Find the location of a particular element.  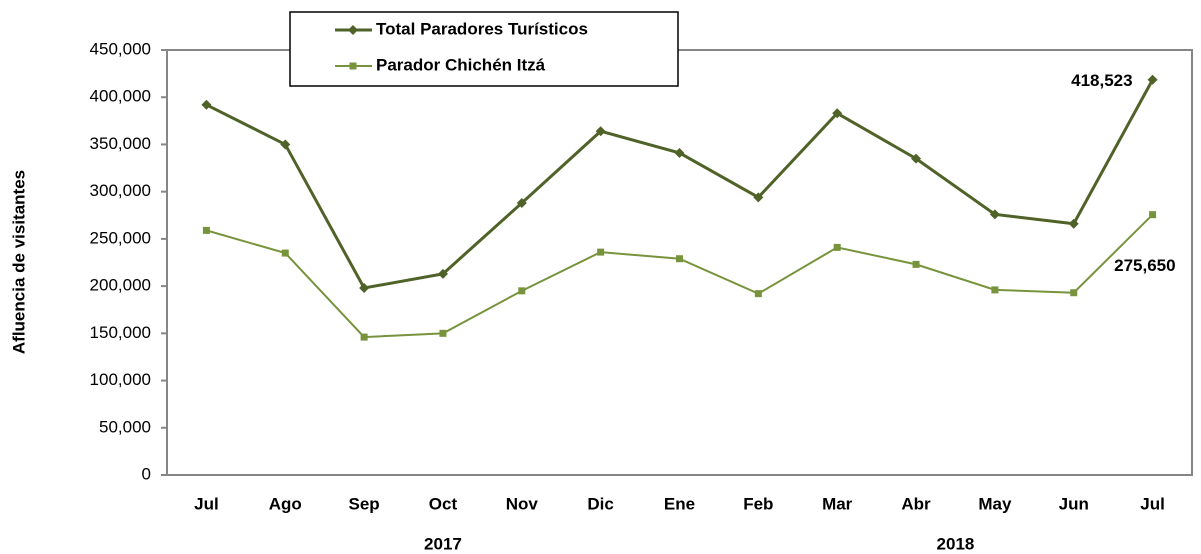

y-tick-label: 250,000 is located at coordinates (120, 237).